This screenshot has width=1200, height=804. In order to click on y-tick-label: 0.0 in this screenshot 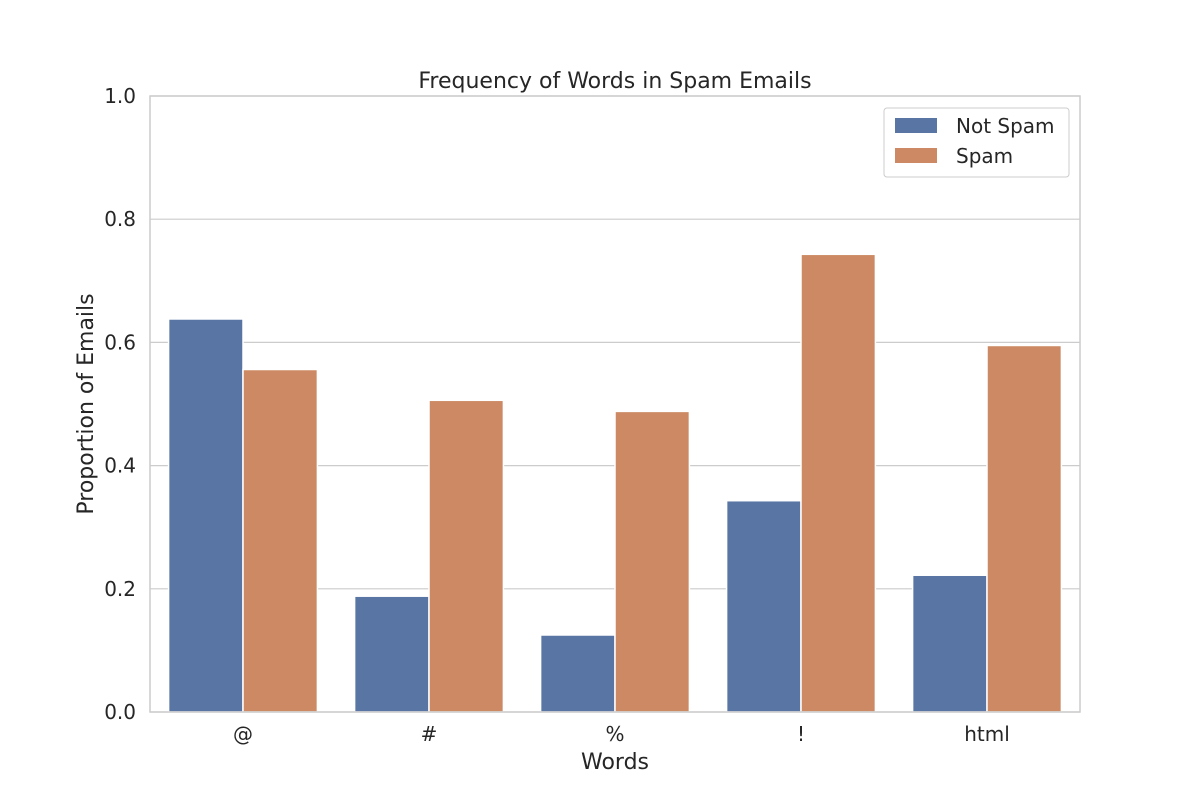, I will do `click(120, 712)`.